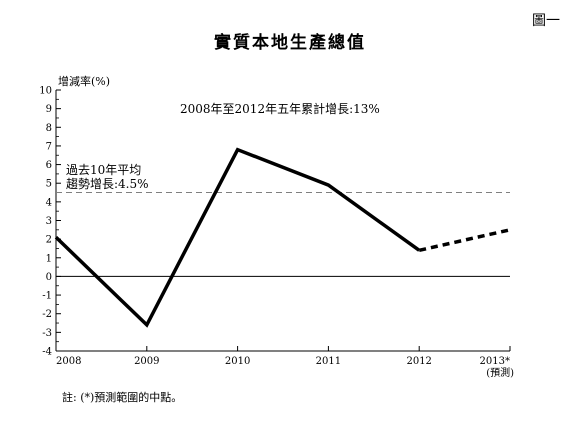 The width and height of the screenshot is (580, 425). I want to click on trend-growth-annotation: 過去10年平均 趨勢增長:4.5%, so click(107, 177).